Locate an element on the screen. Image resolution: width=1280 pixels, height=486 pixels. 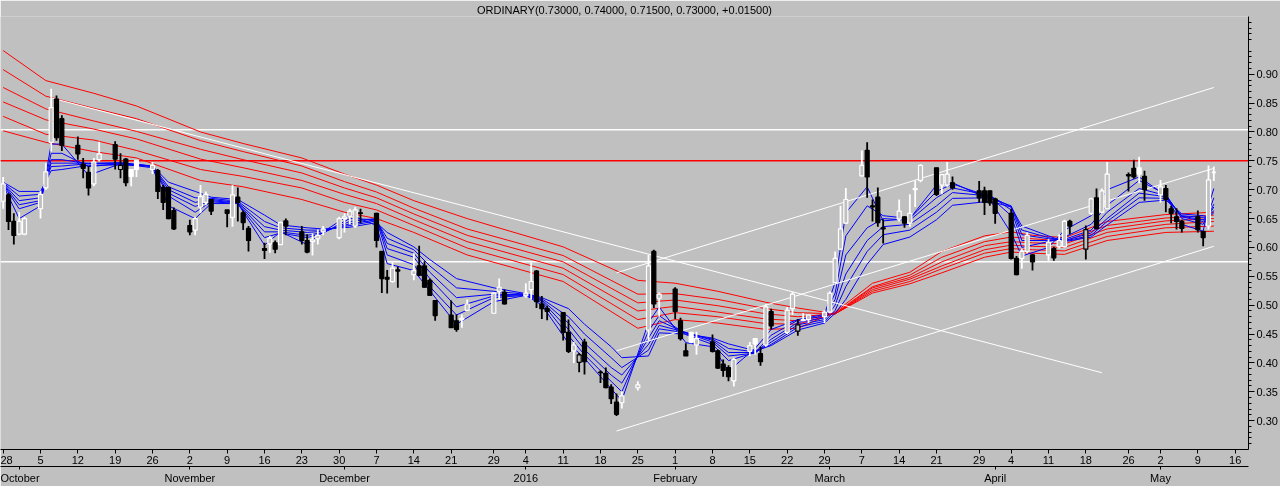
chart-title: ORDINARY(0.73000, 0.74000, 0.71500, 0.73000, +0.01500) is located at coordinates (624, 9).